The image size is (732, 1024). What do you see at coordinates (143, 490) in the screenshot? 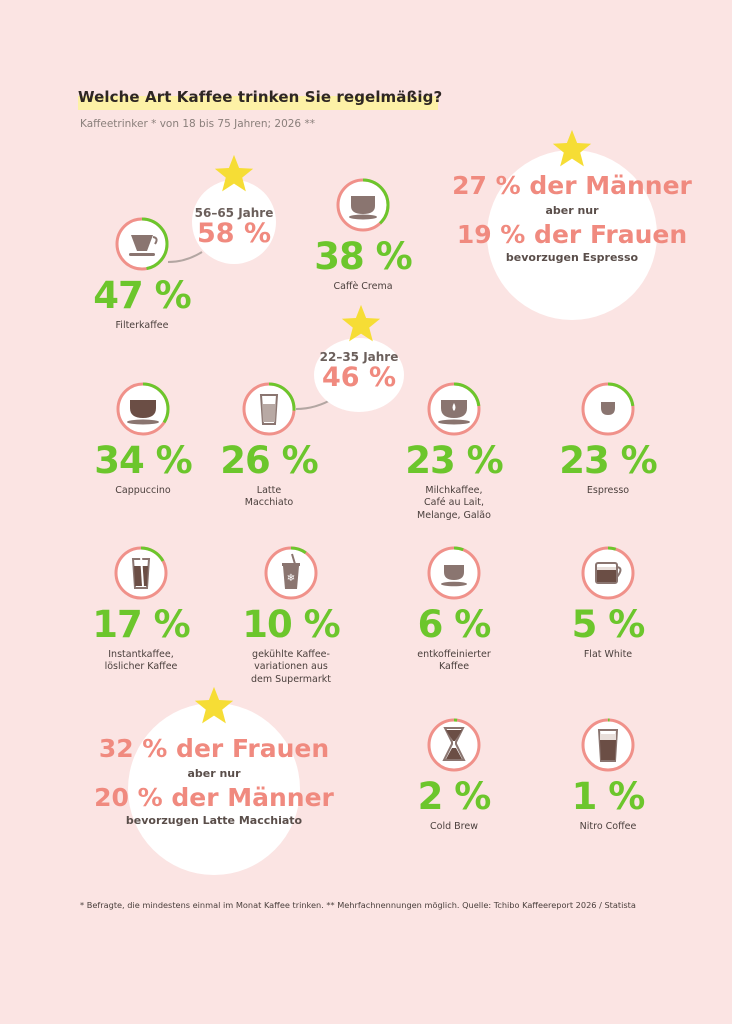
I see `category-label: Cappuccino` at bounding box center [143, 490].